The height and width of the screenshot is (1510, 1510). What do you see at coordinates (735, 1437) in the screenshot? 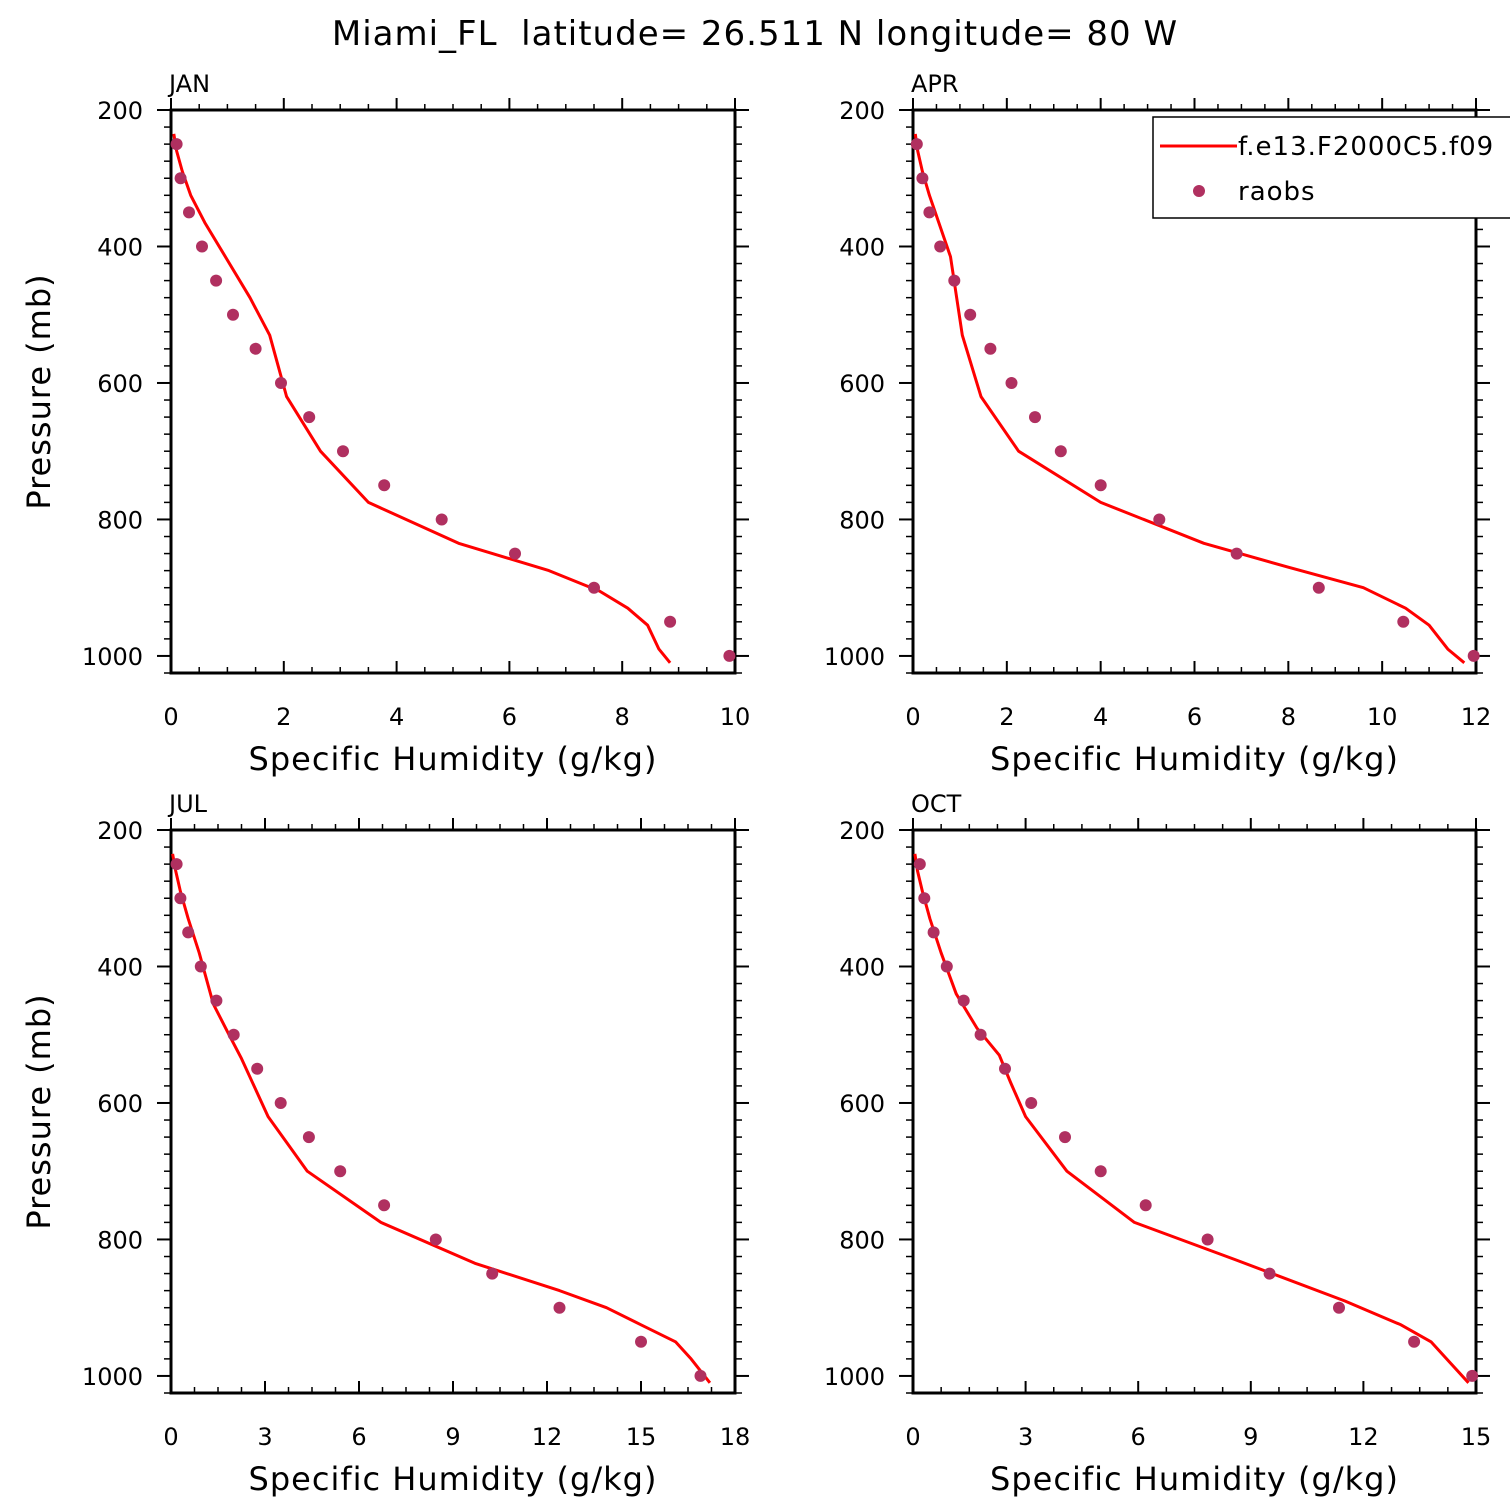
I see `x-tick-label: 18` at bounding box center [735, 1437].